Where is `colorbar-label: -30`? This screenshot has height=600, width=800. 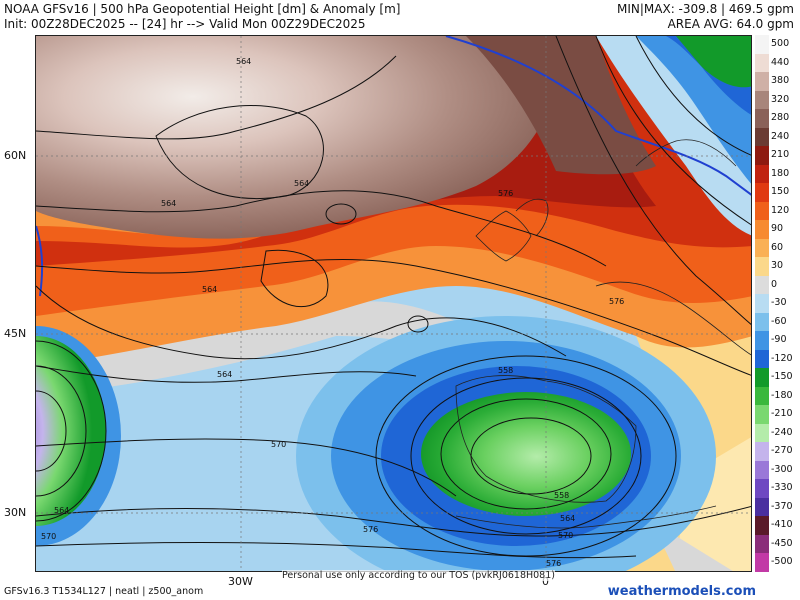 colorbar-label: -30 is located at coordinates (779, 303).